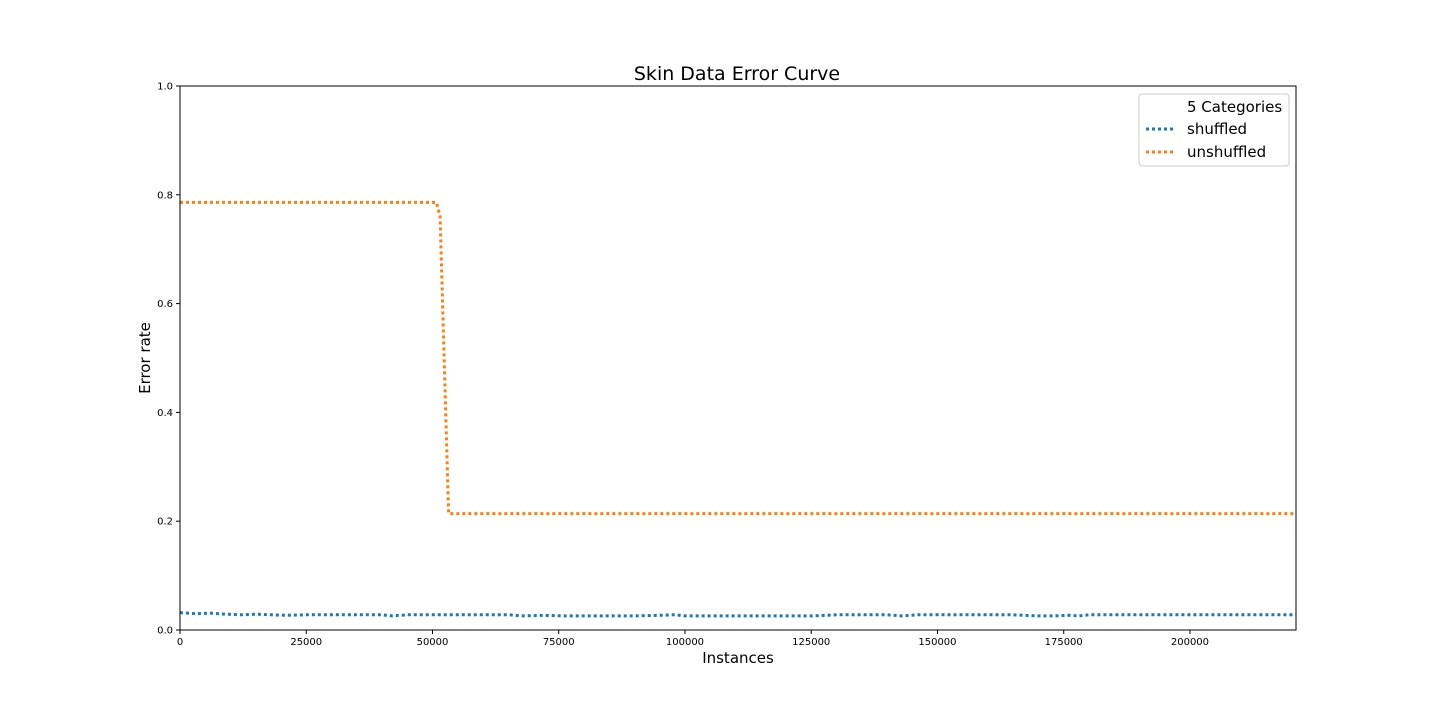  I want to click on y-tick-label: 0.6, so click(165, 304).